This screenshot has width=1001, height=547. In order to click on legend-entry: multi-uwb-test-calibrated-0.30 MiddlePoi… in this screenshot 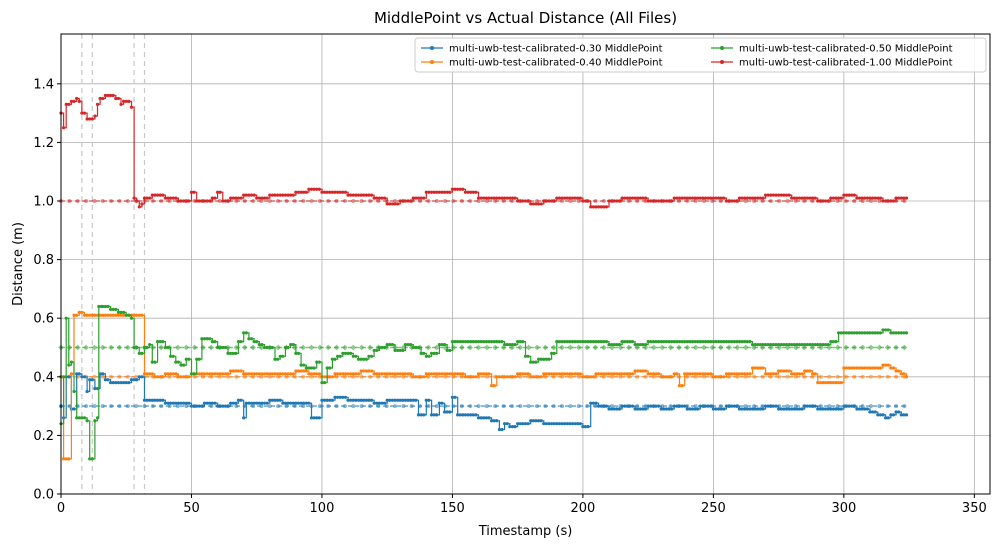, I will do `click(556, 49)`.